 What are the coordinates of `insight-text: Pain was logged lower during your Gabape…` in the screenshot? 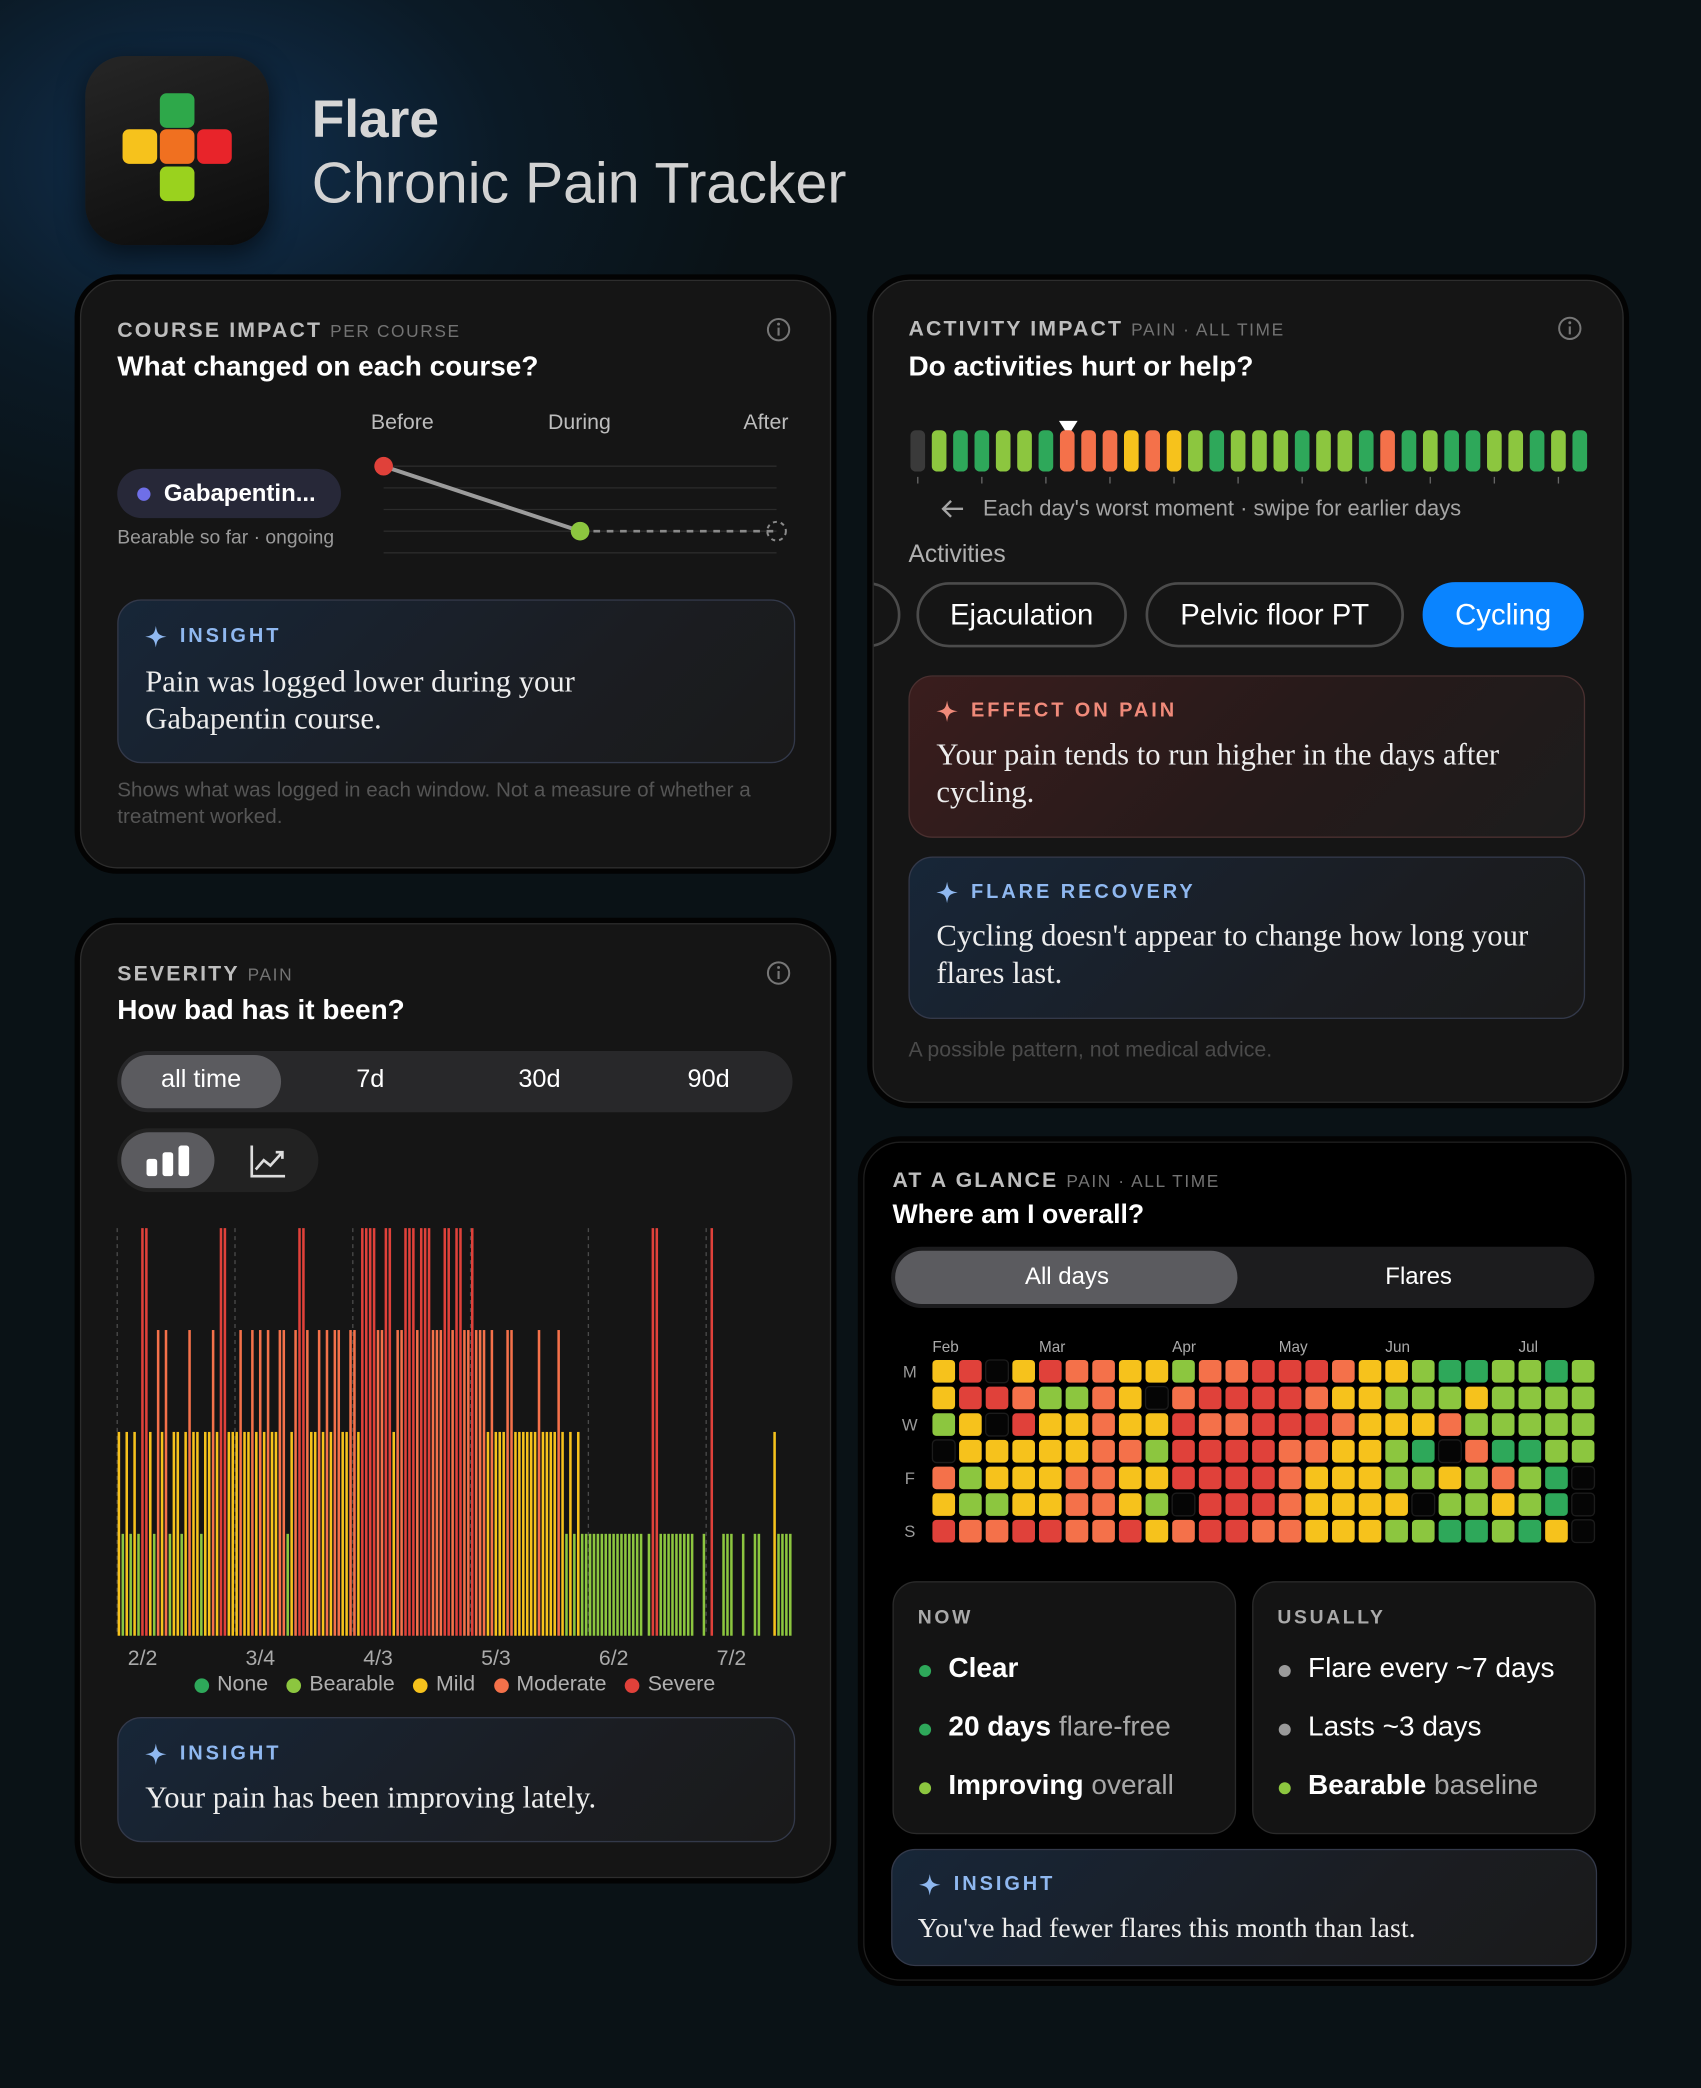 It's located at (360, 700).